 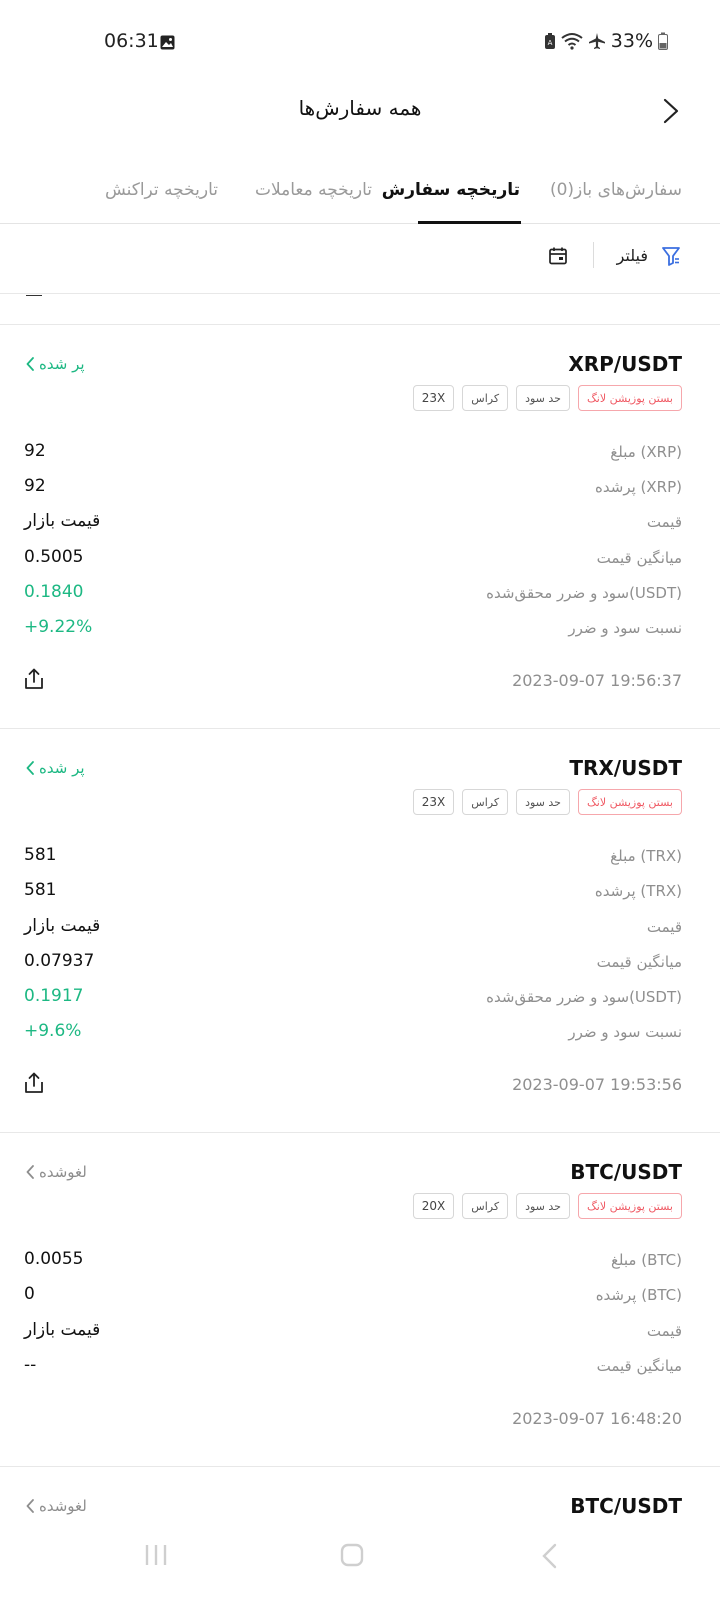 I want to click on status-time: 06:31, so click(x=131, y=41).